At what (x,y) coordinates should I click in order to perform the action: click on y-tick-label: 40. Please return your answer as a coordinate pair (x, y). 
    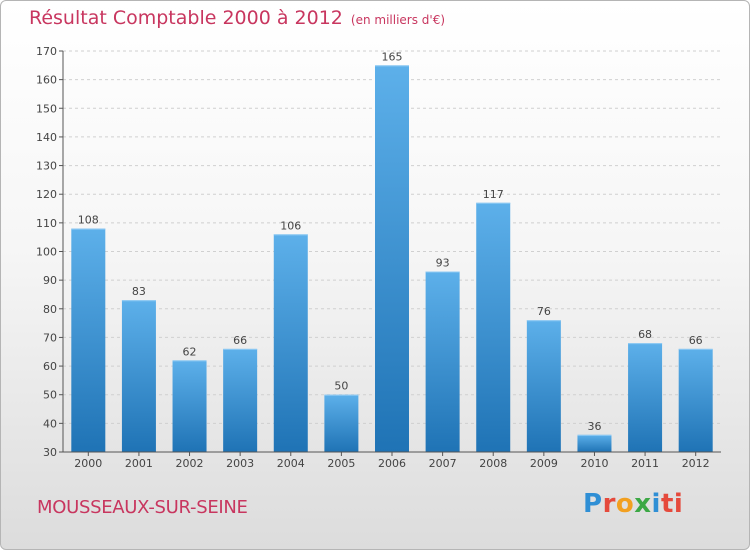
    Looking at the image, I should click on (50, 423).